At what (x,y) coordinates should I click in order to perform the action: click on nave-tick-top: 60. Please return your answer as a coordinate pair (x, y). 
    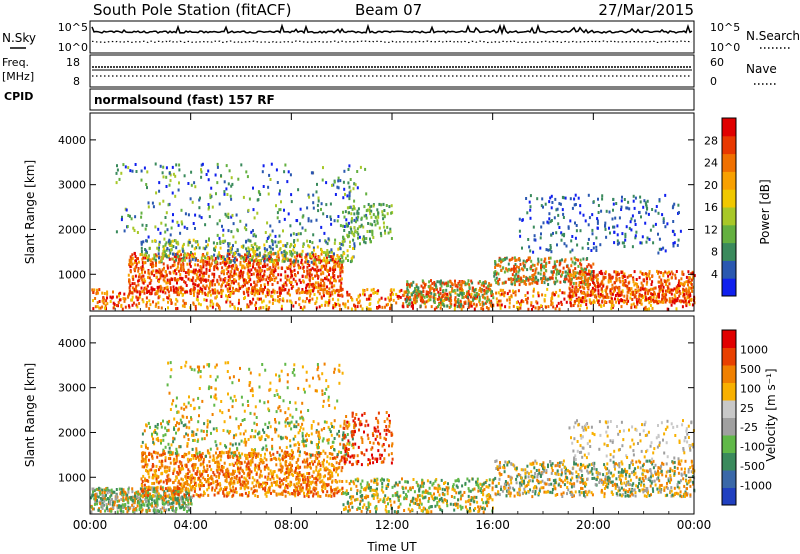
    Looking at the image, I should click on (717, 62).